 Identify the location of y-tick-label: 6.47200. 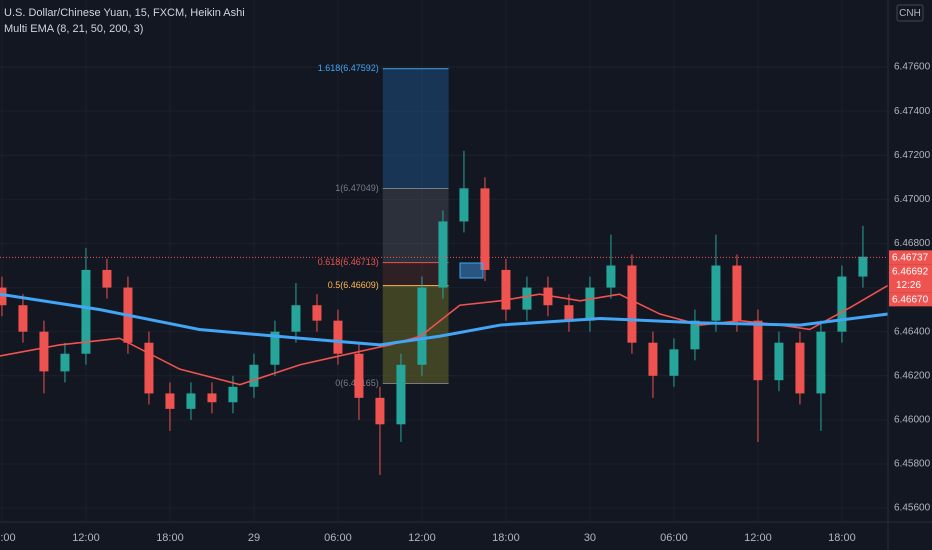
(912, 155).